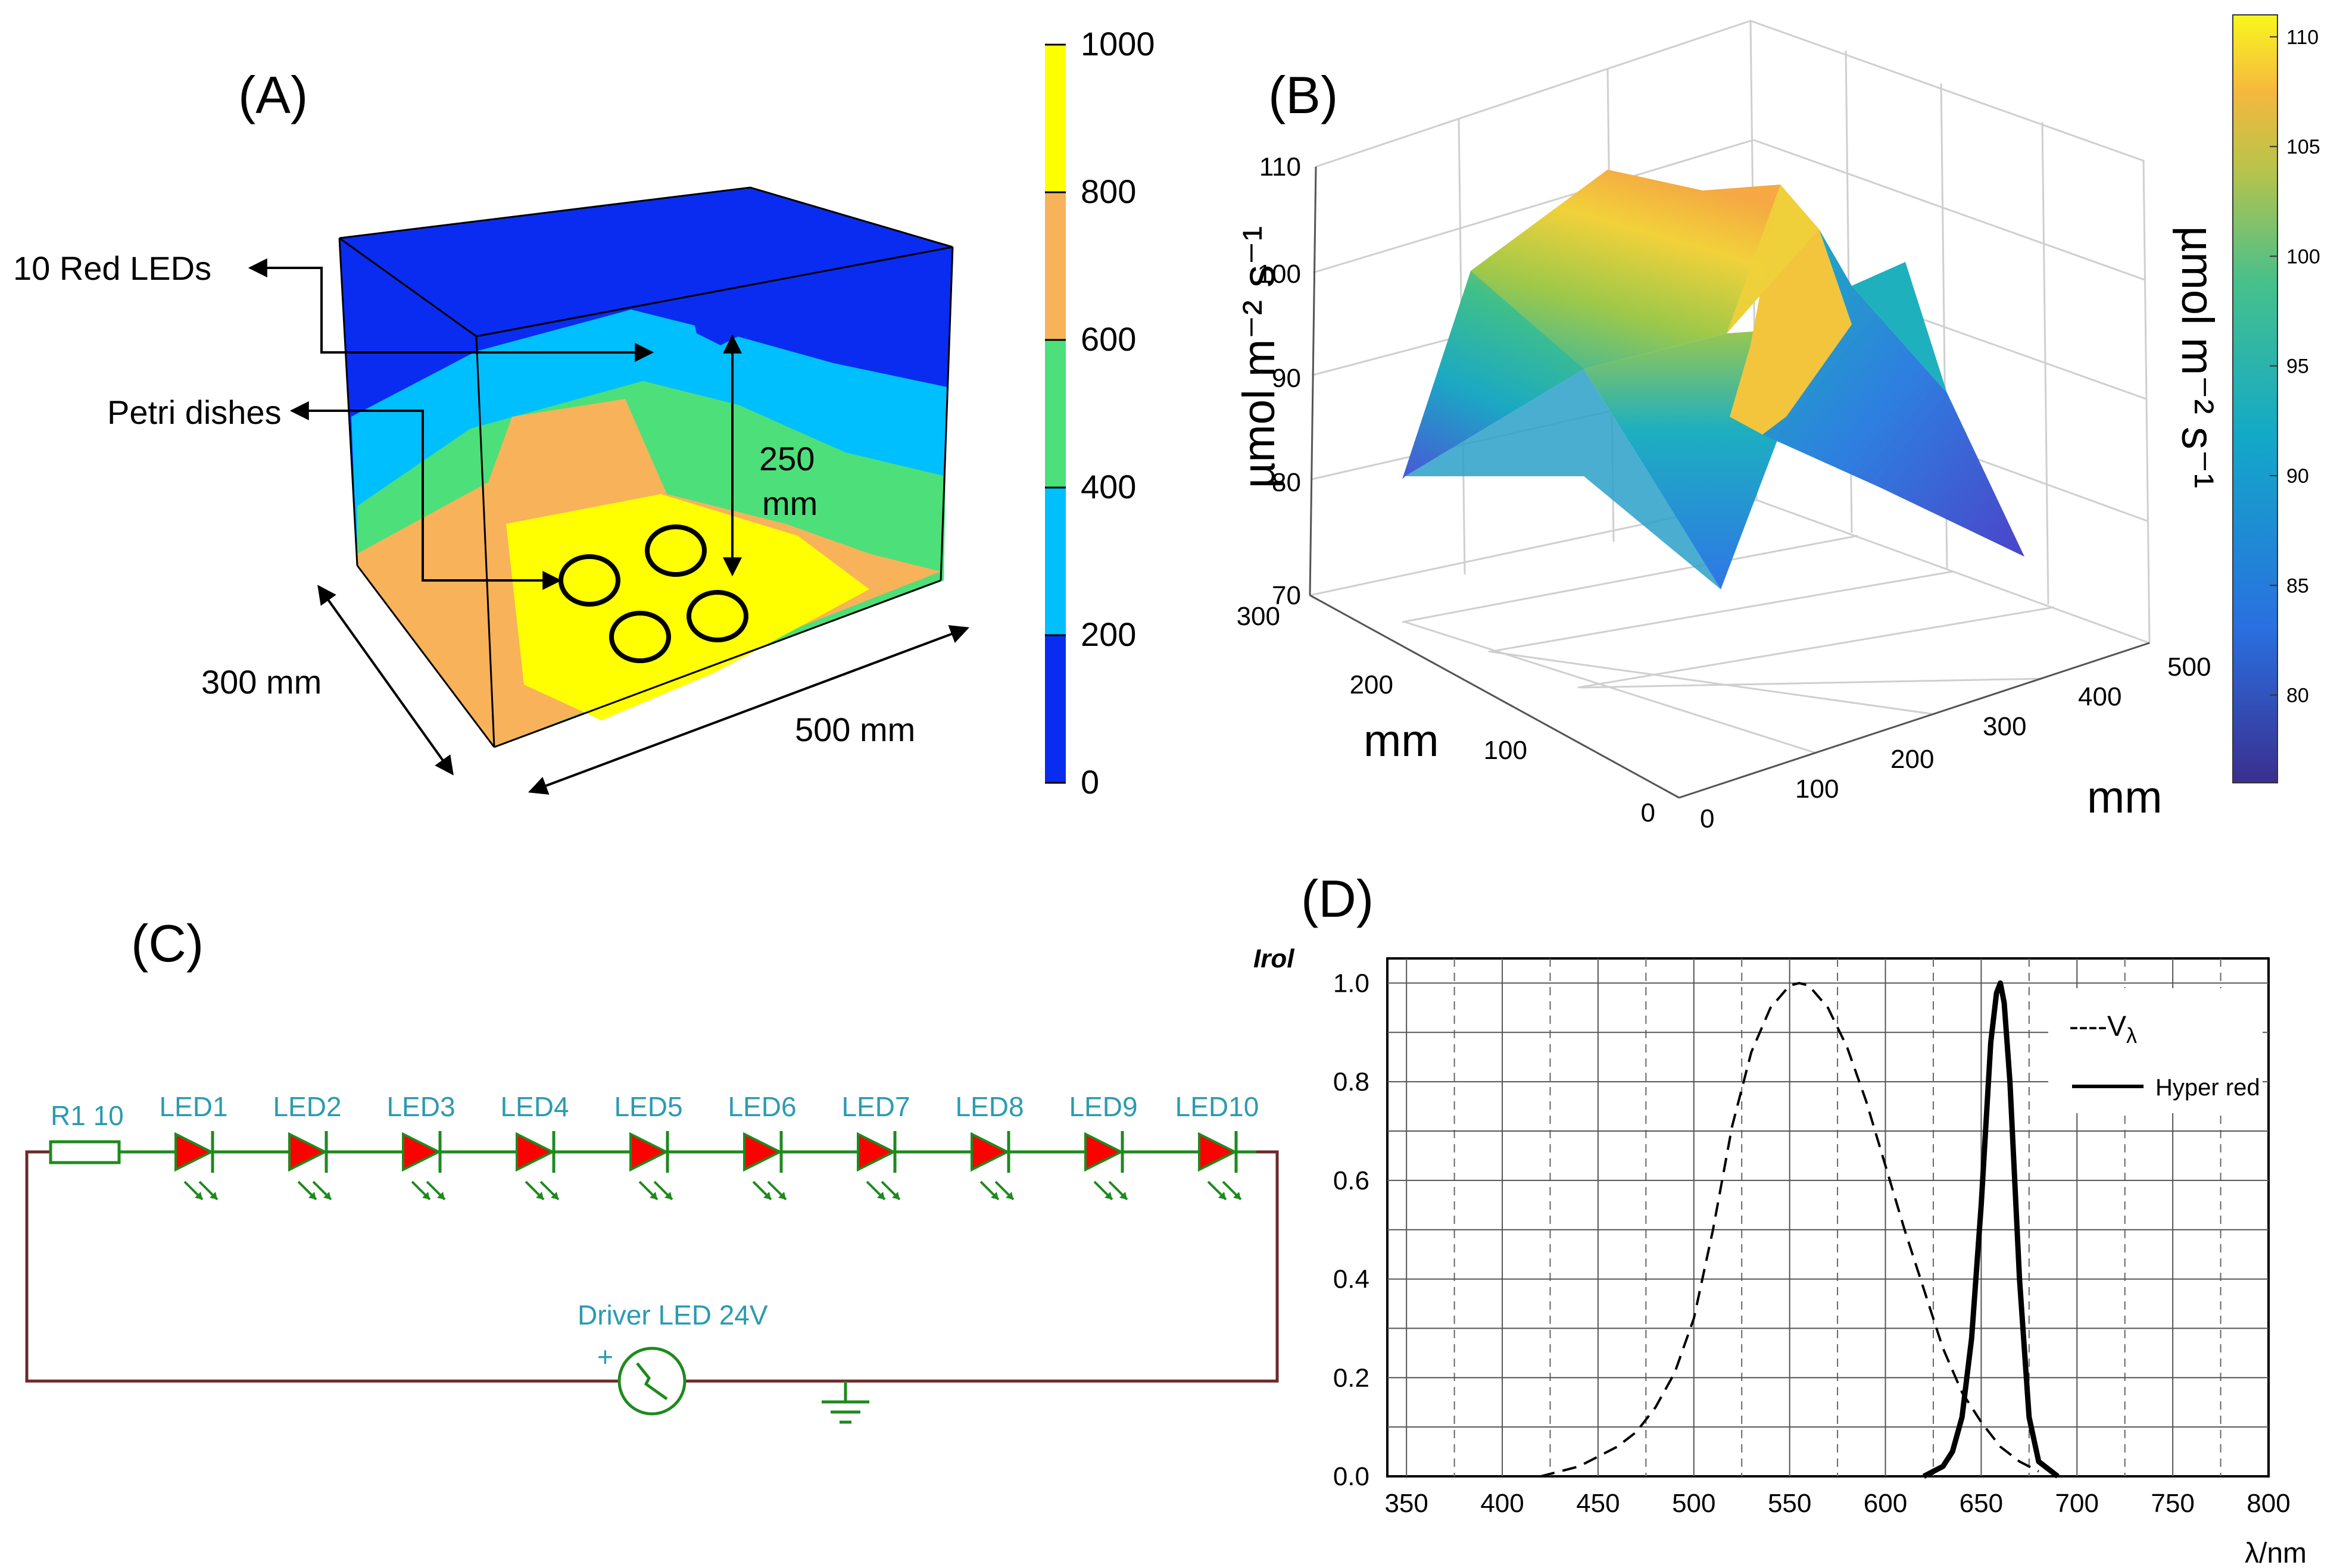  Describe the element at coordinates (2077, 1503) in the screenshot. I see `x-tick-label: 700` at that location.